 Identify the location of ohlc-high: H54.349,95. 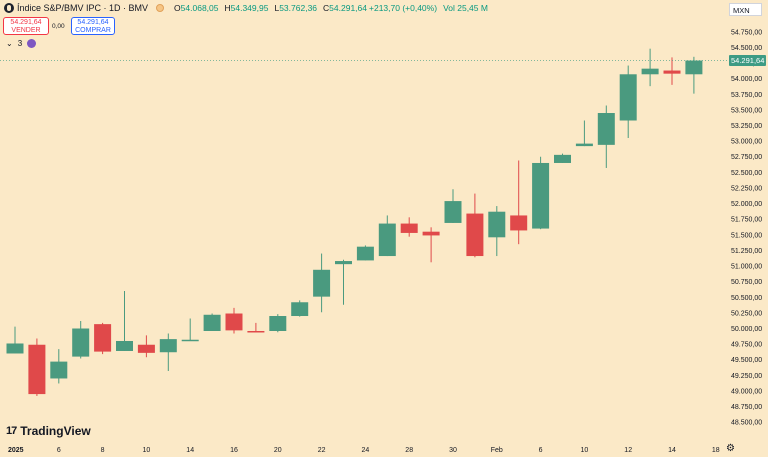
(246, 8).